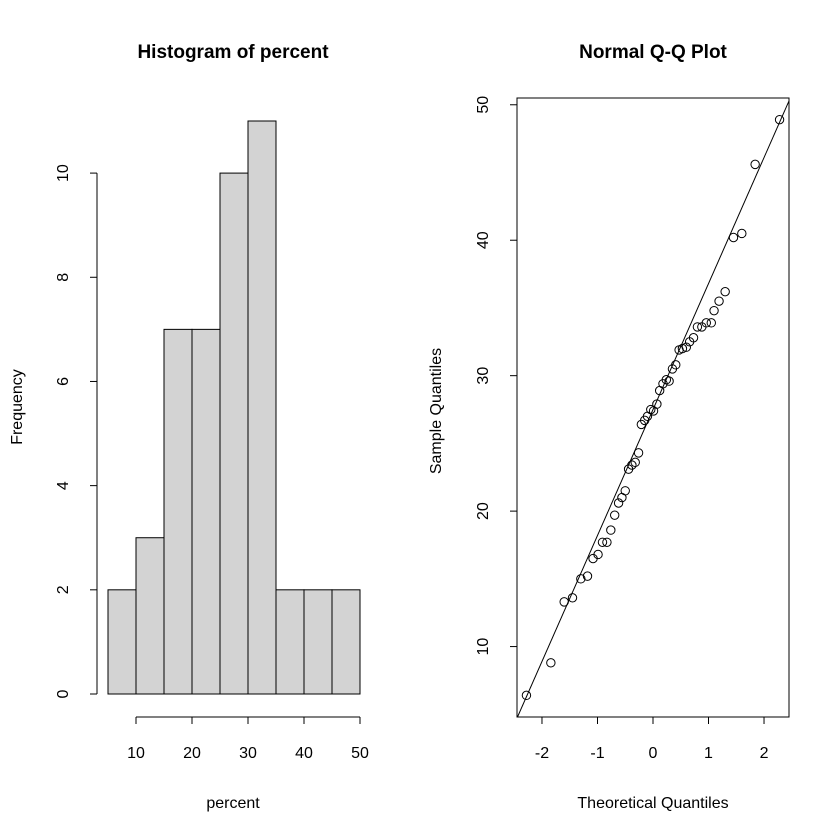 This screenshot has width=840, height=840. I want to click on qq-y-tick-label: 20, so click(483, 511).